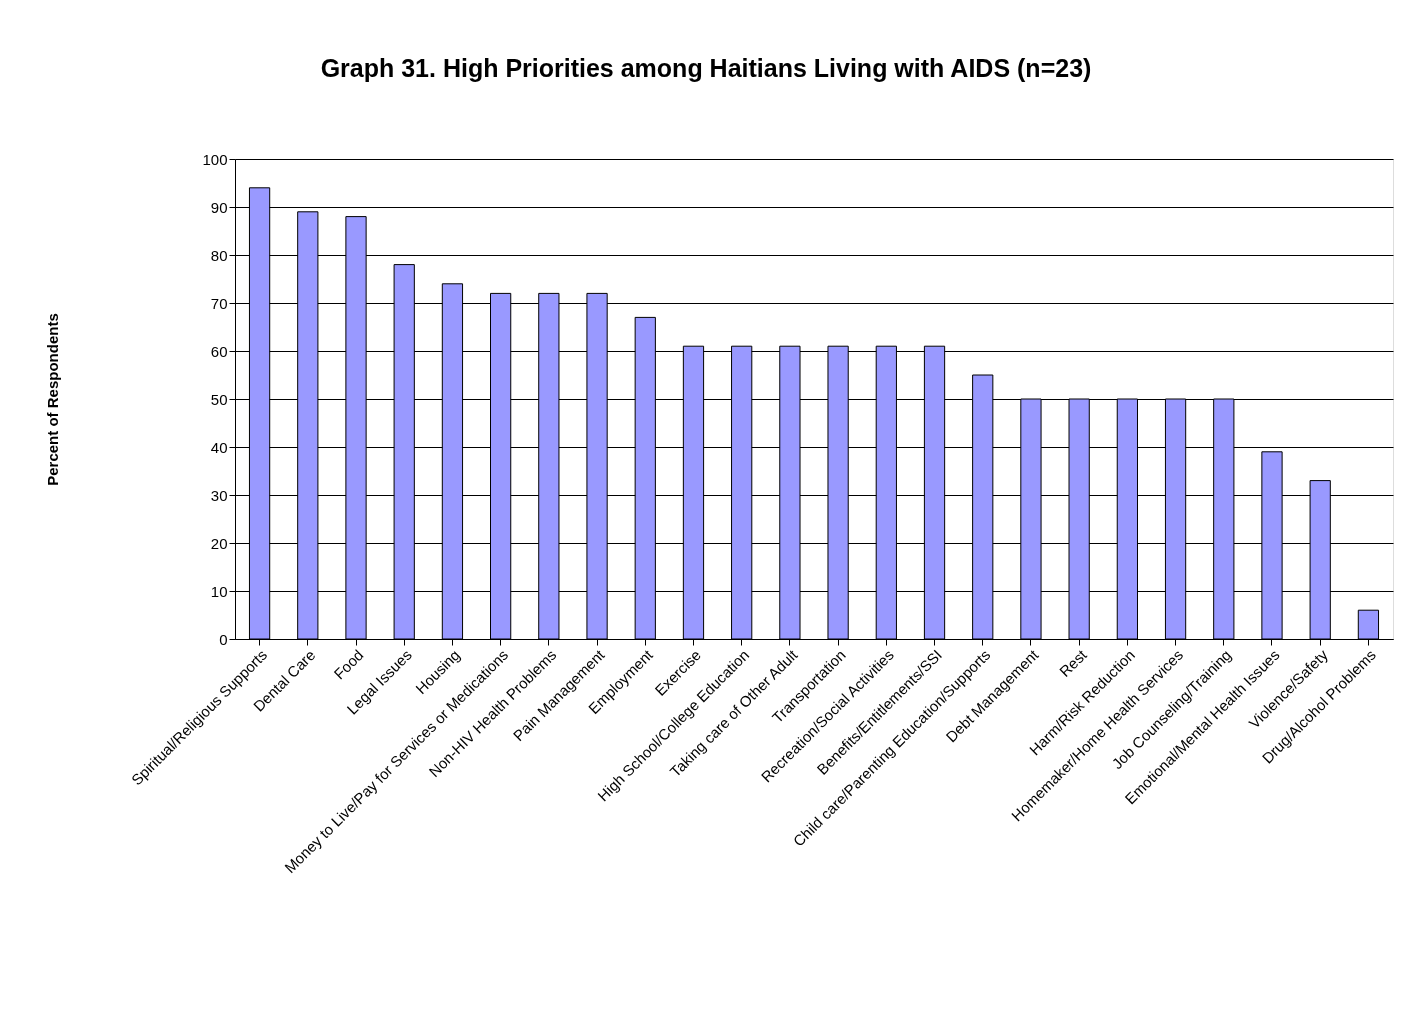 This screenshot has height=1023, width=1412. Describe the element at coordinates (219, 591) in the screenshot. I see `y-tick-label: 10` at that location.